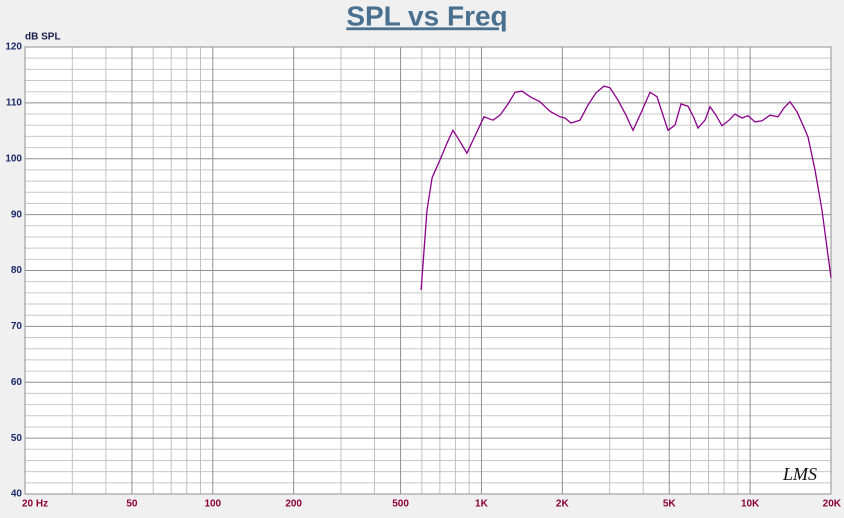 Image resolution: width=844 pixels, height=518 pixels. I want to click on y-tick-label: 120, so click(13, 47).